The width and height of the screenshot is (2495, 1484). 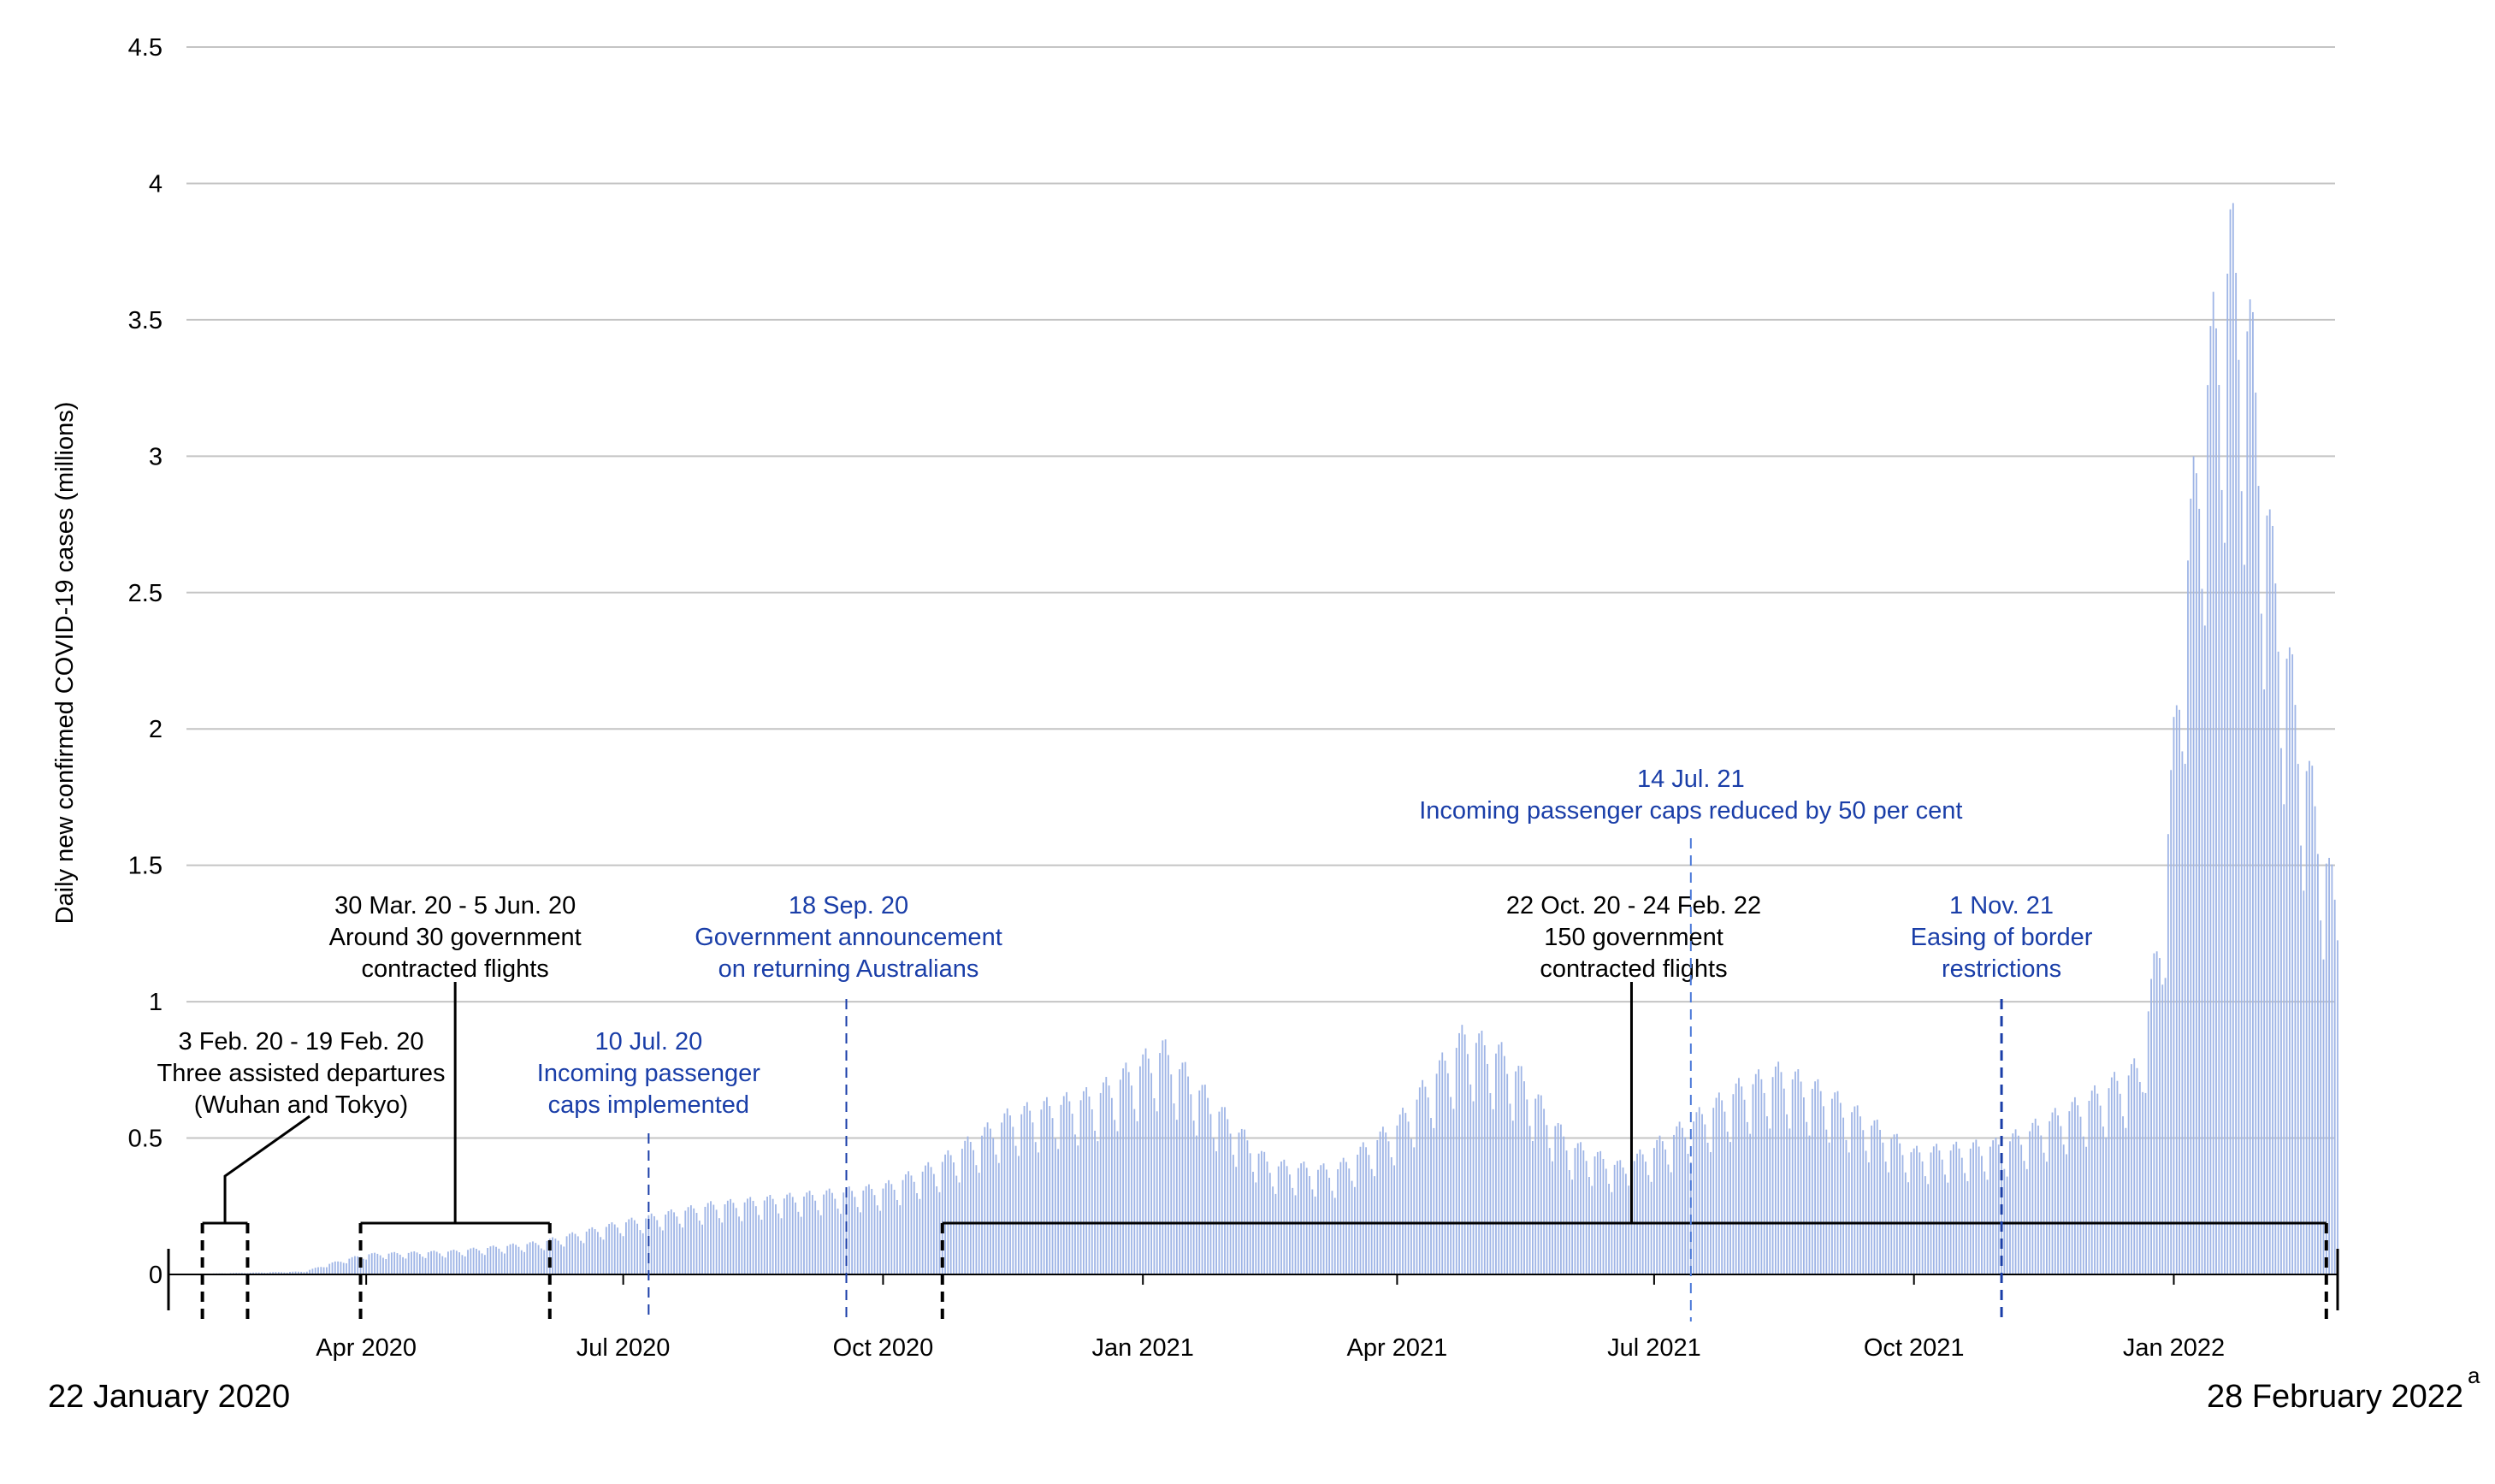 What do you see at coordinates (169, 1397) in the screenshot?
I see `start-date-label: 22 January 2020` at bounding box center [169, 1397].